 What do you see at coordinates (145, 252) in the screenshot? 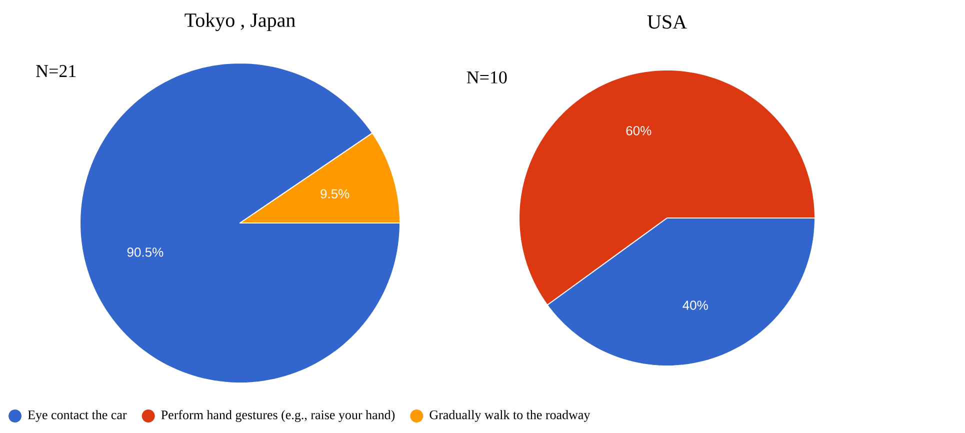
I see `data-label: 90.5%` at bounding box center [145, 252].